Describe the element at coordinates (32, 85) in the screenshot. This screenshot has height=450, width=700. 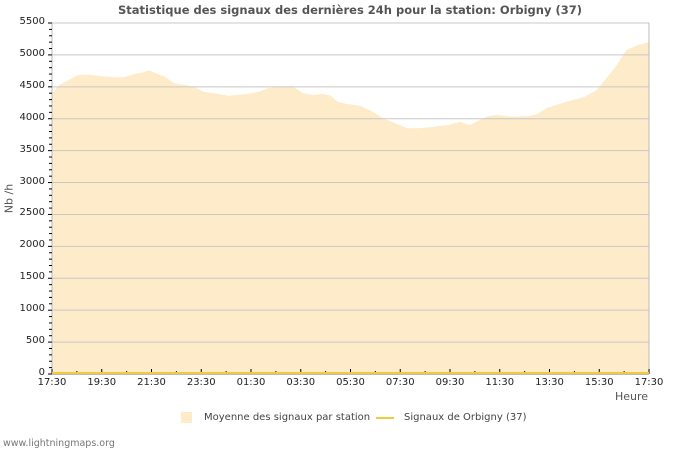
I see `y-tick-label: 4500` at that location.